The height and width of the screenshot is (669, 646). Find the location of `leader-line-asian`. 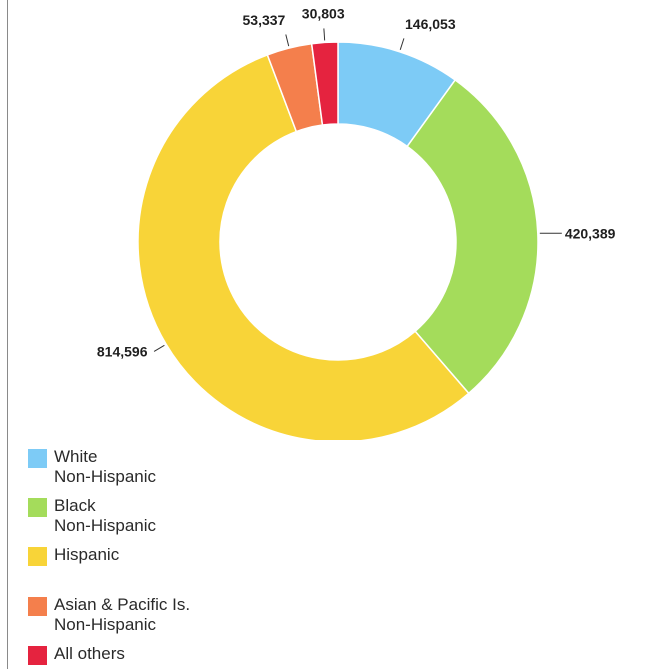

leader-line-asian is located at coordinates (287, 40).